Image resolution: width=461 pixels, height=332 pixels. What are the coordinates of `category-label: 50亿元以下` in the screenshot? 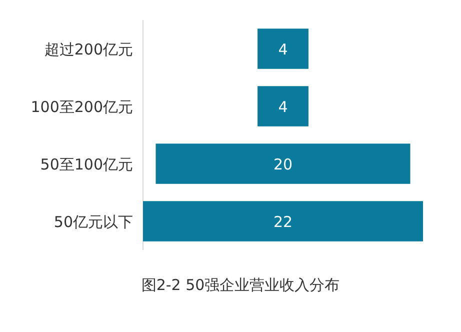 It's located at (93, 221).